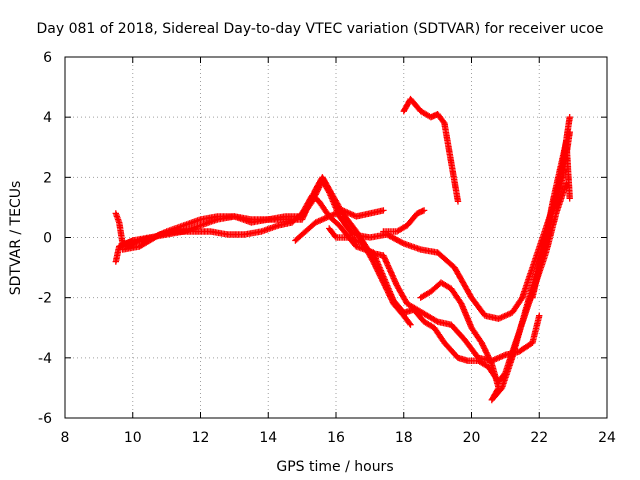 The height and width of the screenshot is (480, 640). Describe the element at coordinates (336, 438) in the screenshot. I see `x-tick-label: 16` at that location.